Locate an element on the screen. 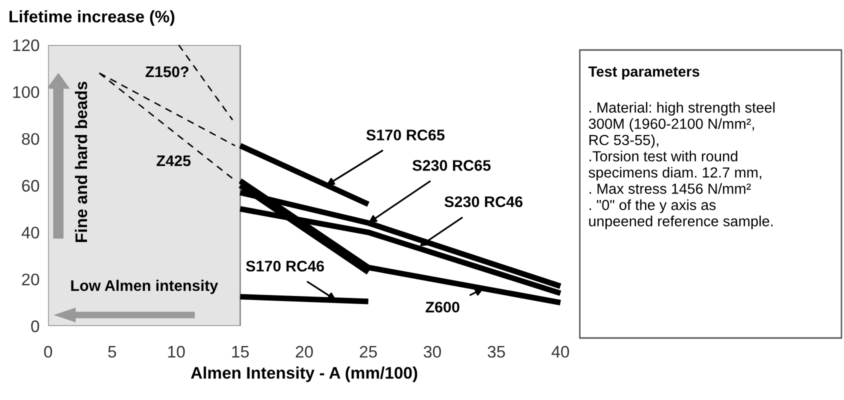 This screenshot has height=400, width=844. annotation: S230 RC65 is located at coordinates (451, 165).